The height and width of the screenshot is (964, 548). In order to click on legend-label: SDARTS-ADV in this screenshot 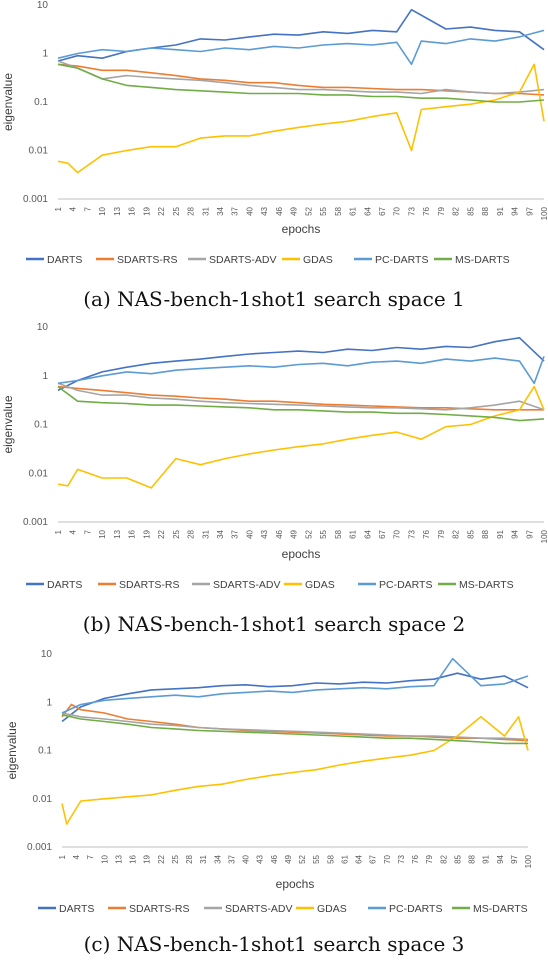, I will do `click(247, 585)`.